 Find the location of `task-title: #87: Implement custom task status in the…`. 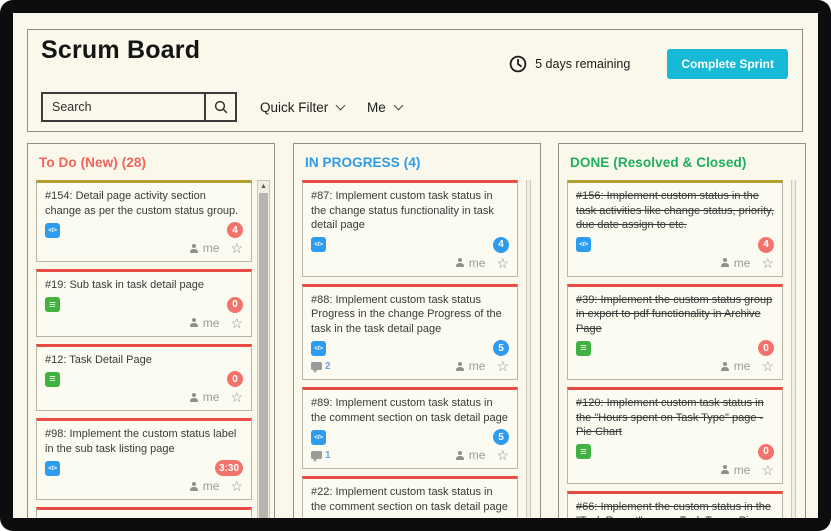

task-title: #87: Implement custom task status in the… is located at coordinates (402, 211).